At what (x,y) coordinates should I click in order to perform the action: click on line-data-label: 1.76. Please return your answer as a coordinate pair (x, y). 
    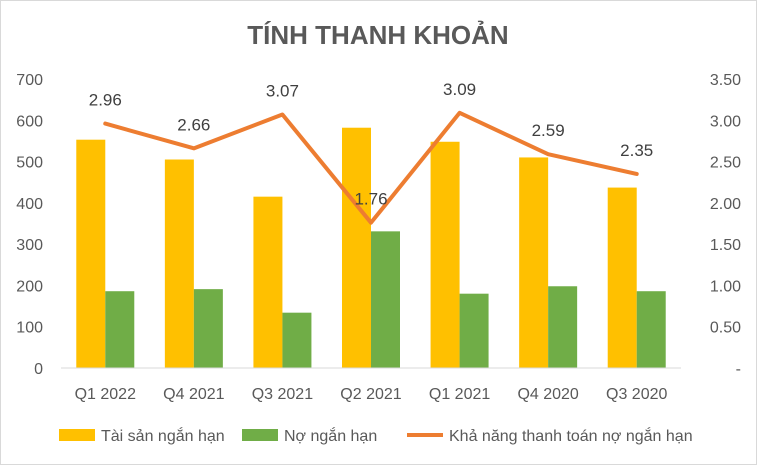
    Looking at the image, I should click on (370, 199).